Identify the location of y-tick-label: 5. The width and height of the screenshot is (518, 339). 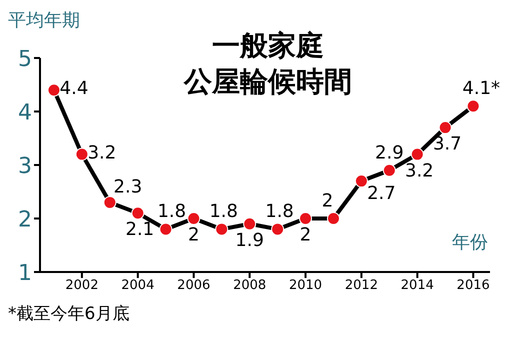
(25, 59).